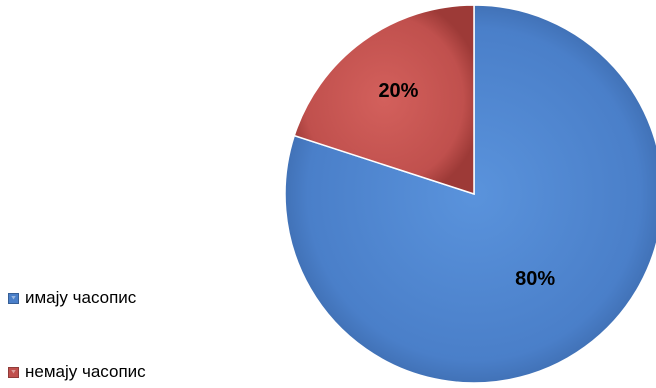 The image size is (656, 388). Describe the element at coordinates (398, 91) in the screenshot. I see `slice-label-no-magazine: 20%` at that location.